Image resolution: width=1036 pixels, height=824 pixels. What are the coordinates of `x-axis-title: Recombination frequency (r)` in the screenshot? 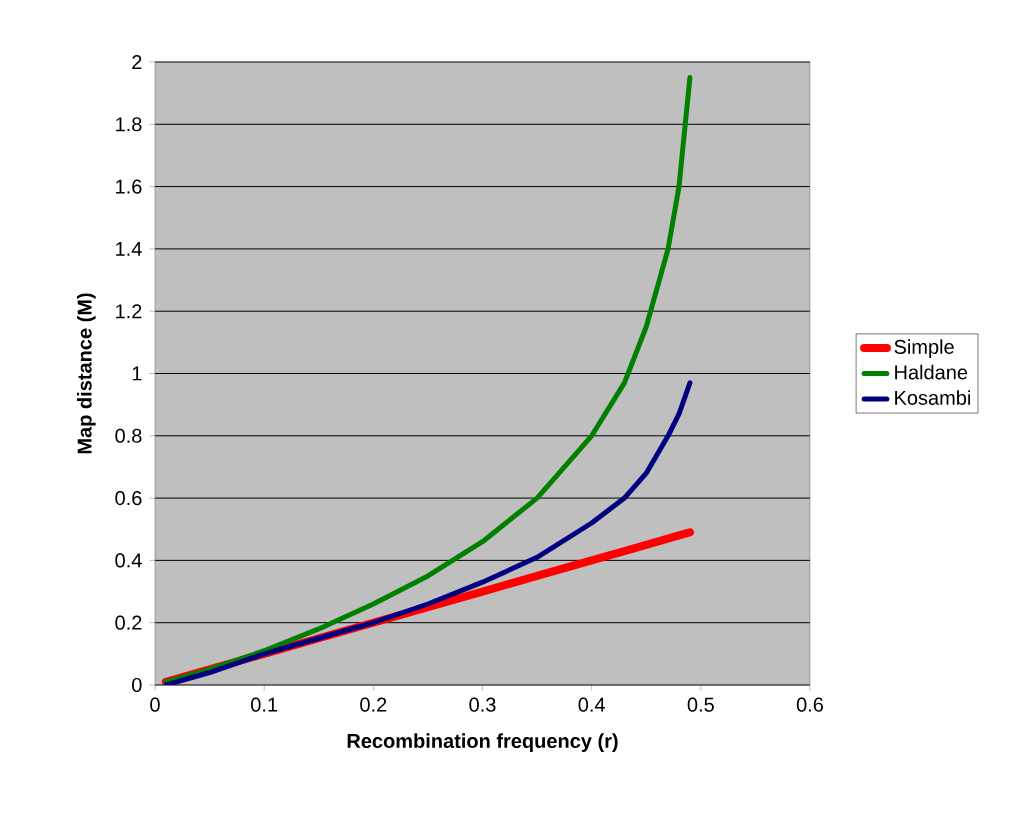 It's located at (482, 742).